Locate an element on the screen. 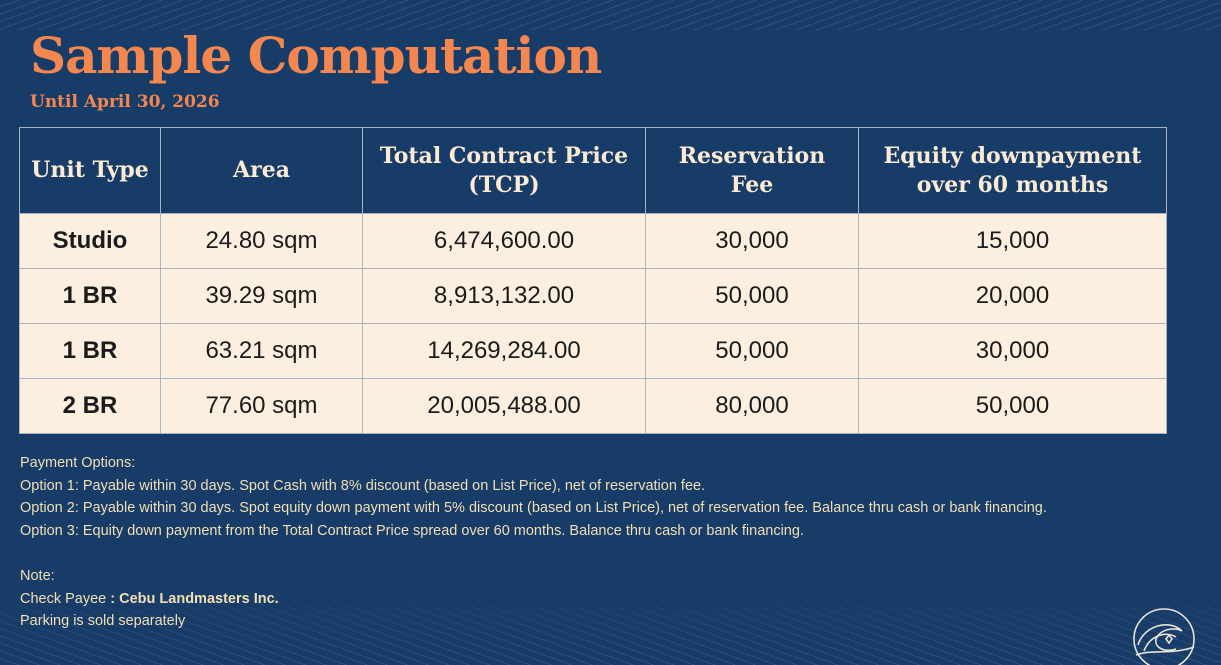 The height and width of the screenshot is (665, 1221). cell-reservation-fee: 80,000 is located at coordinates (752, 406).